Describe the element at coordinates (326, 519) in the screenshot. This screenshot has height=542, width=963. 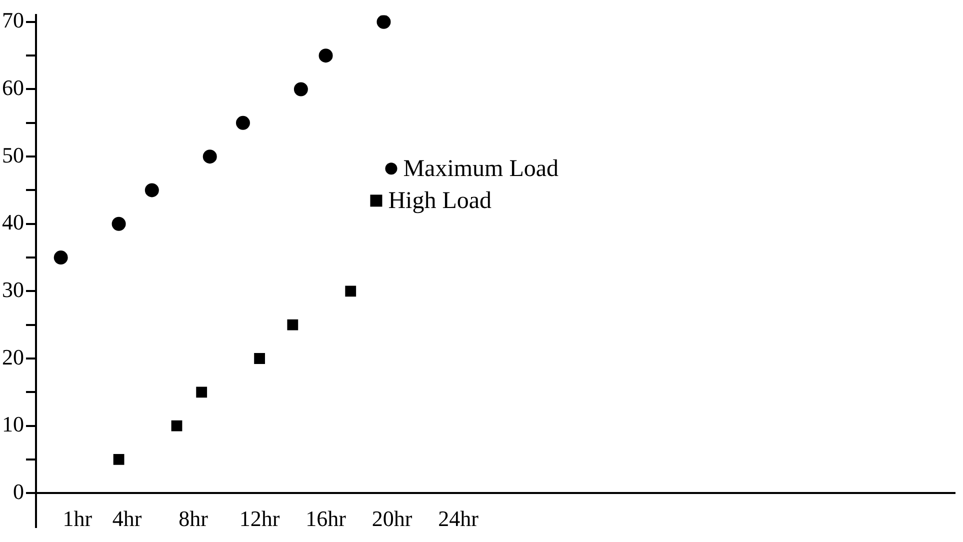
I see `x-tick-label: 16hr` at that location.